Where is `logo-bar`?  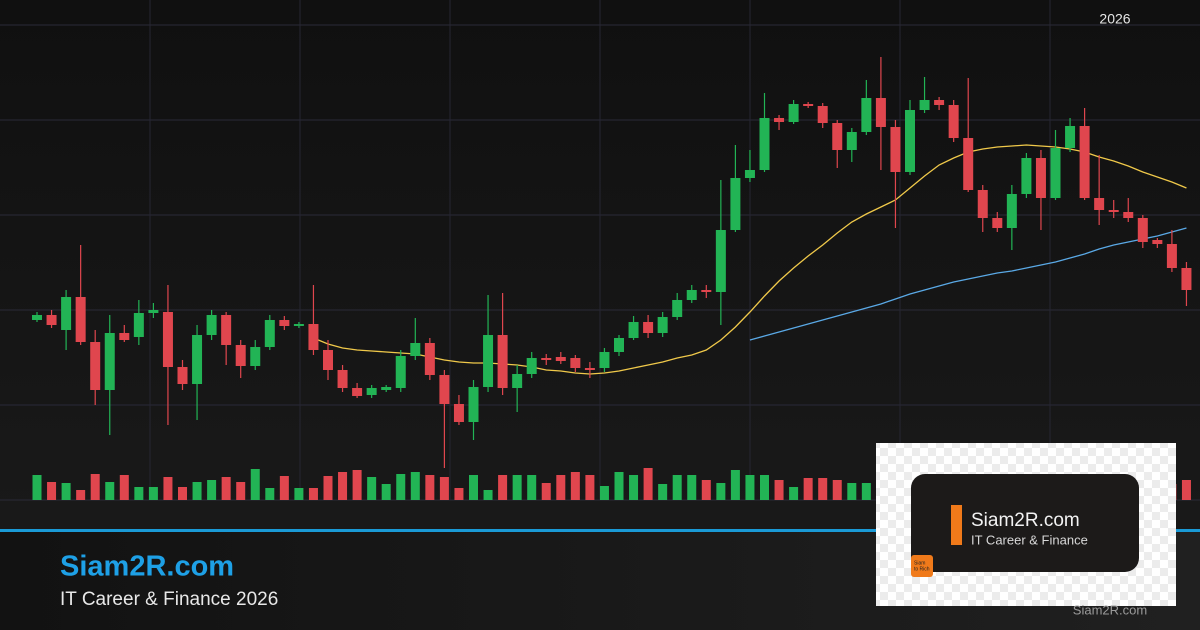
logo-bar is located at coordinates (956, 525).